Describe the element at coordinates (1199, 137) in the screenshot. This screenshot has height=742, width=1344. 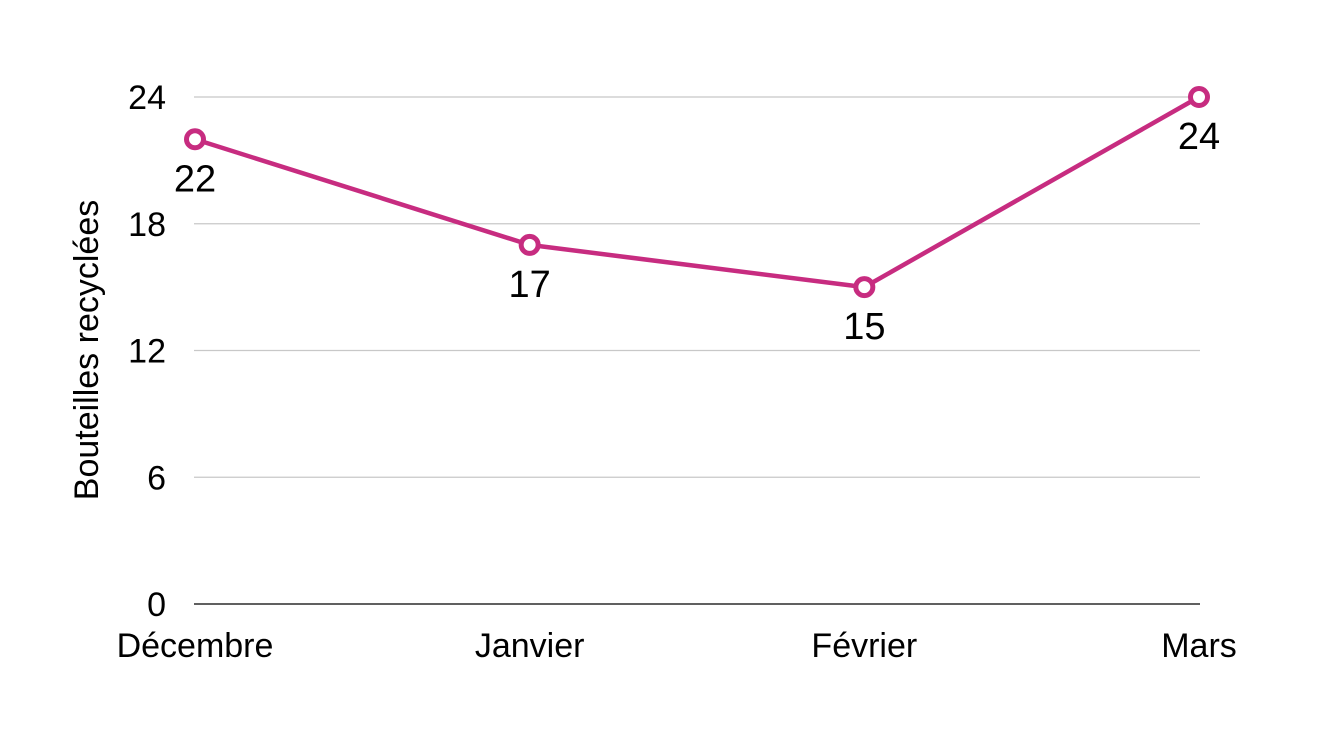
I see `data-label: 24` at that location.